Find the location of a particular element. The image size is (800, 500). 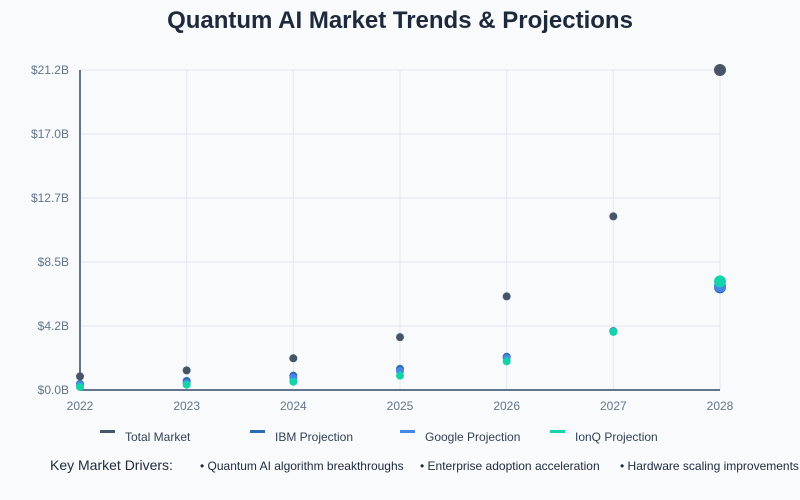

x-tick-label: 2022 is located at coordinates (80, 406).